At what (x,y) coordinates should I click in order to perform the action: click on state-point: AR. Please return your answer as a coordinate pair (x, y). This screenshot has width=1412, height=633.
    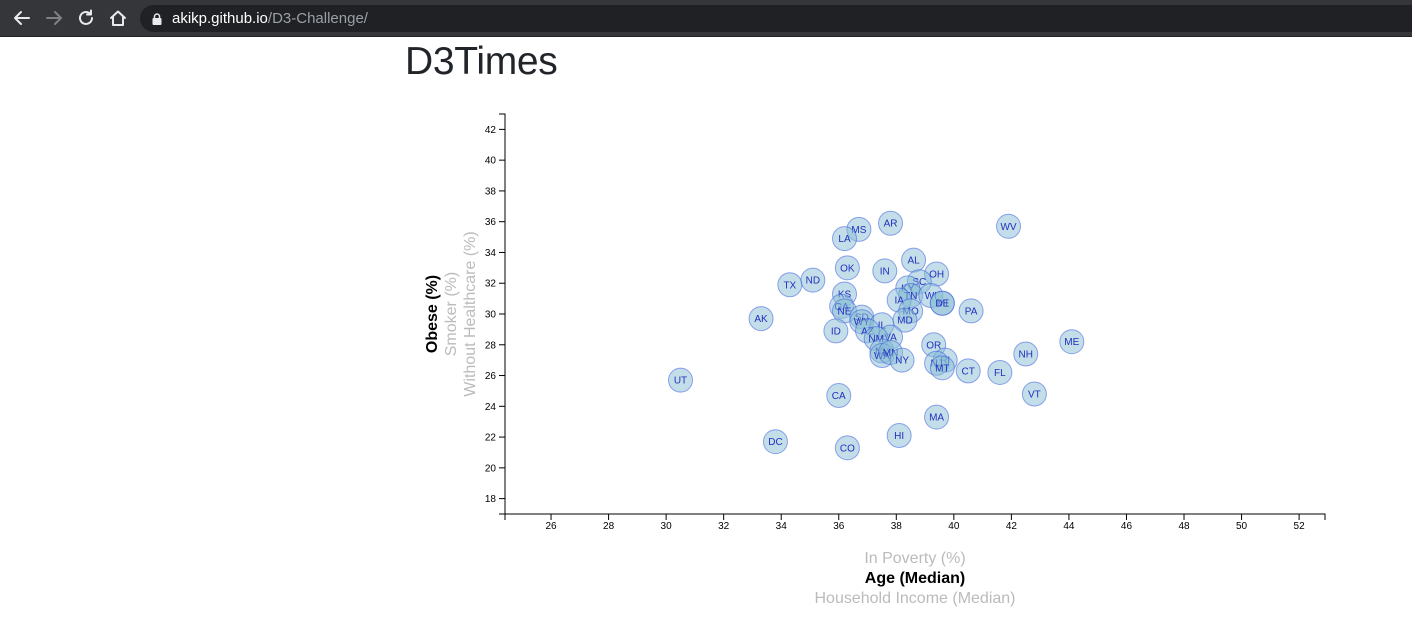
    Looking at the image, I should click on (891, 223).